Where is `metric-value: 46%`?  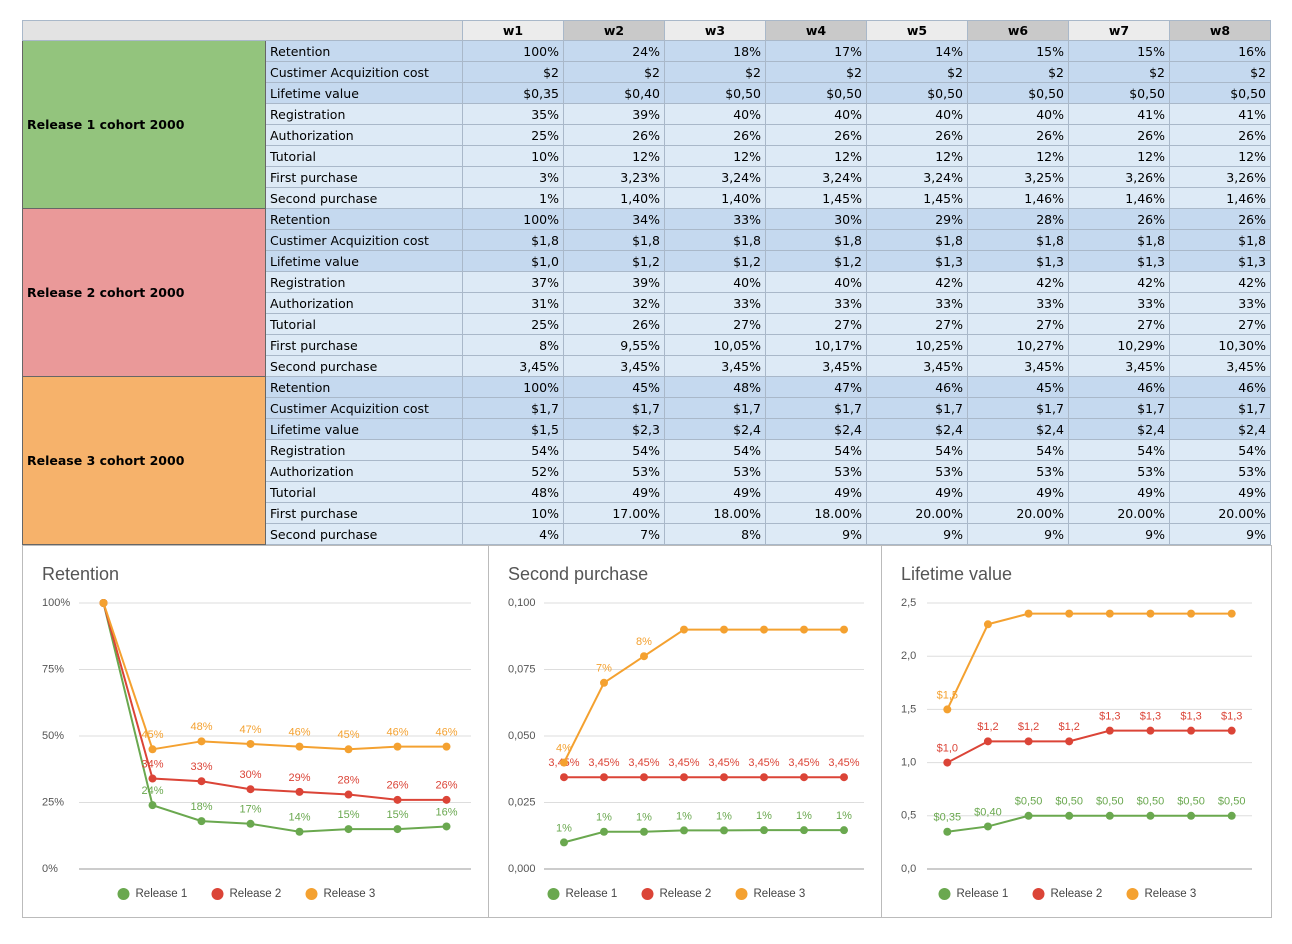
metric-value: 46% is located at coordinates (1119, 387).